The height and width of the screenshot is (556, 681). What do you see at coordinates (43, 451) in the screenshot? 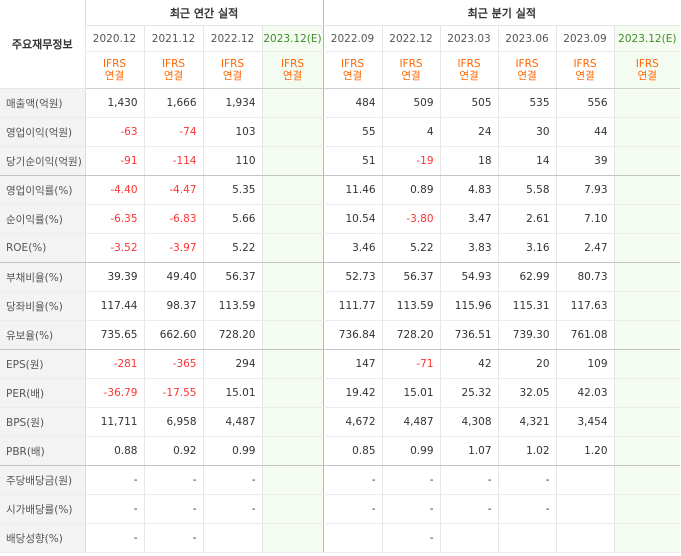
I see `row-label: PBR(배)` at bounding box center [43, 451].